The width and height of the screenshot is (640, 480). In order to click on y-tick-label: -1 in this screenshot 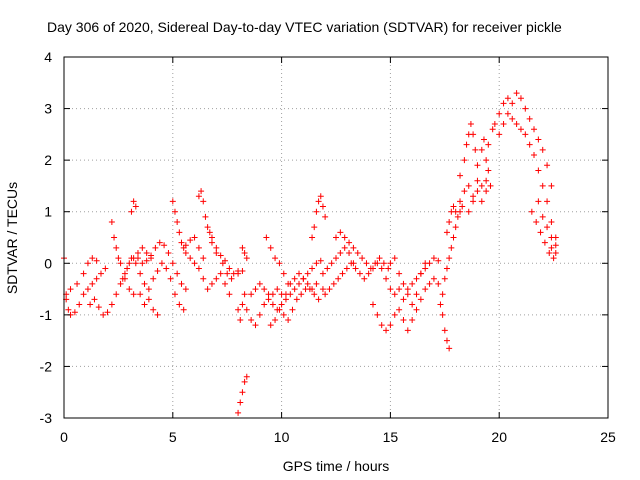, I will do `click(46, 315)`.